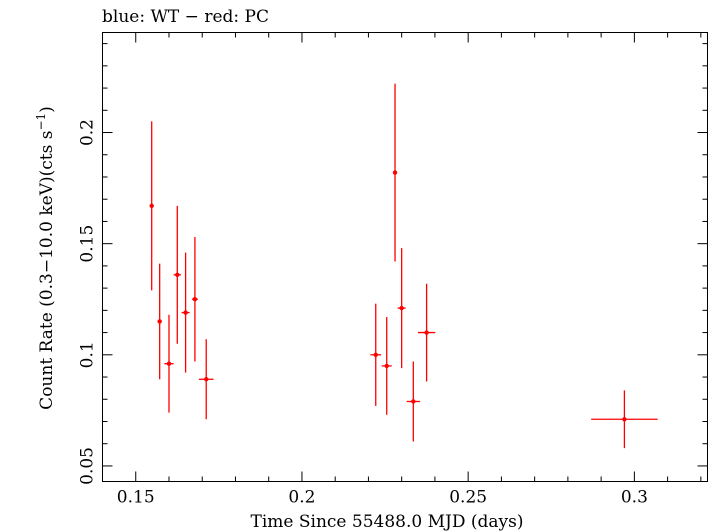 The width and height of the screenshot is (709, 532). Describe the element at coordinates (47, 109) in the screenshot. I see `y-axis-title-tail: )` at that location.